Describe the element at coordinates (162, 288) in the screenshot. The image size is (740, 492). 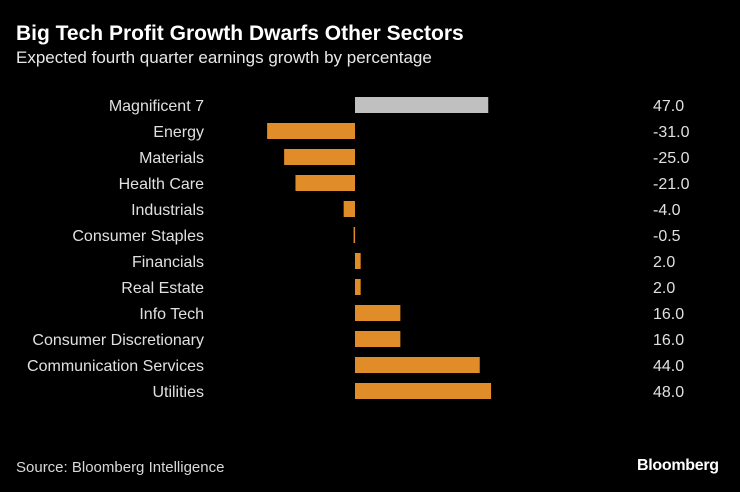
I see `category-label: Real Estate` at that location.